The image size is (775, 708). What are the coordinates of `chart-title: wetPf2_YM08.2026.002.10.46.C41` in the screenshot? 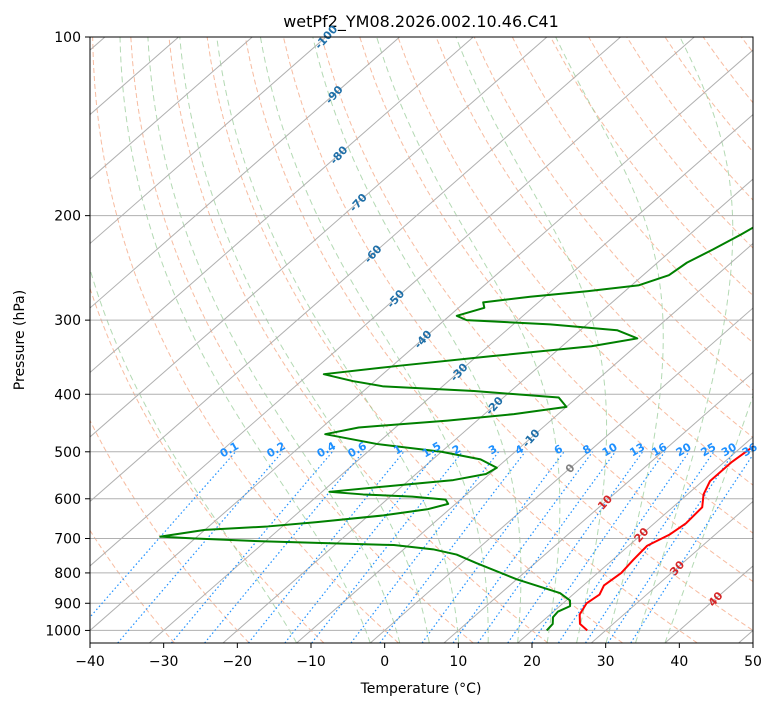 It's located at (421, 22).